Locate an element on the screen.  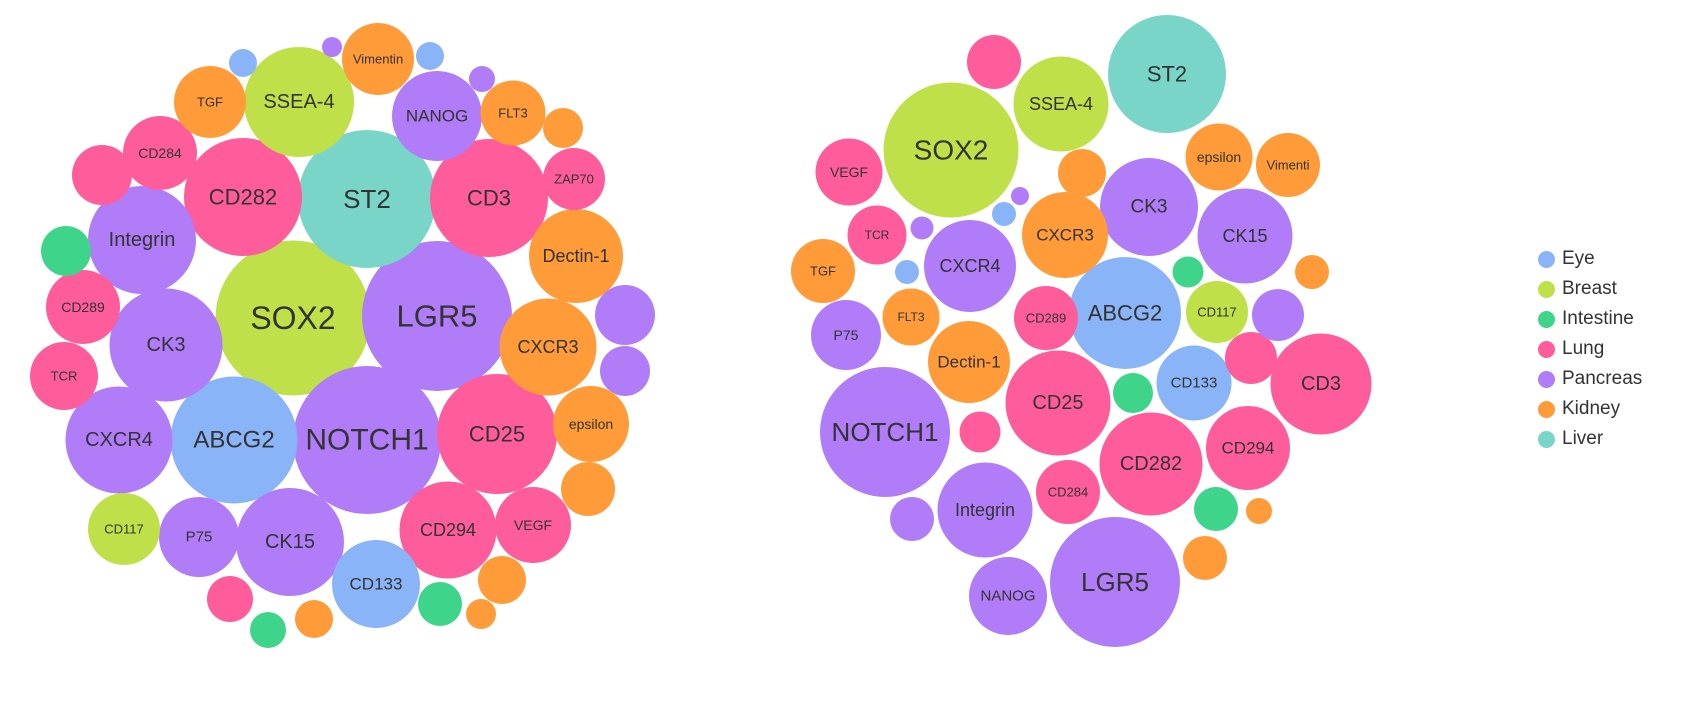
bubble-right-cd282: CD282 is located at coordinates (1151, 464).